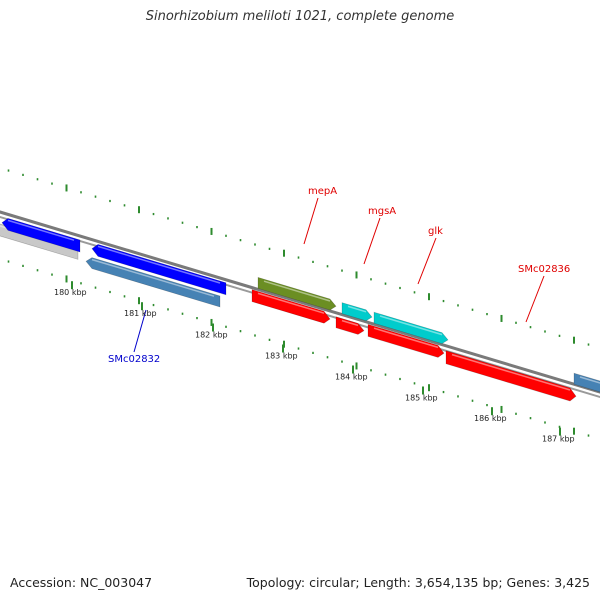 The image size is (600, 600). What do you see at coordinates (421, 398) in the screenshot?
I see `scale-label: 185 kbp` at bounding box center [421, 398].